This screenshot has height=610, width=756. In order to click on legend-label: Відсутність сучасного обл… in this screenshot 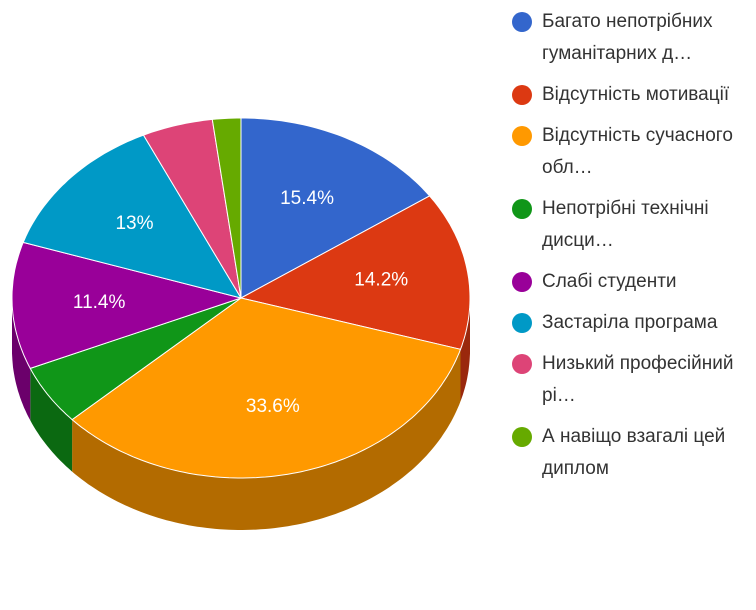, I will do `click(637, 151)`.